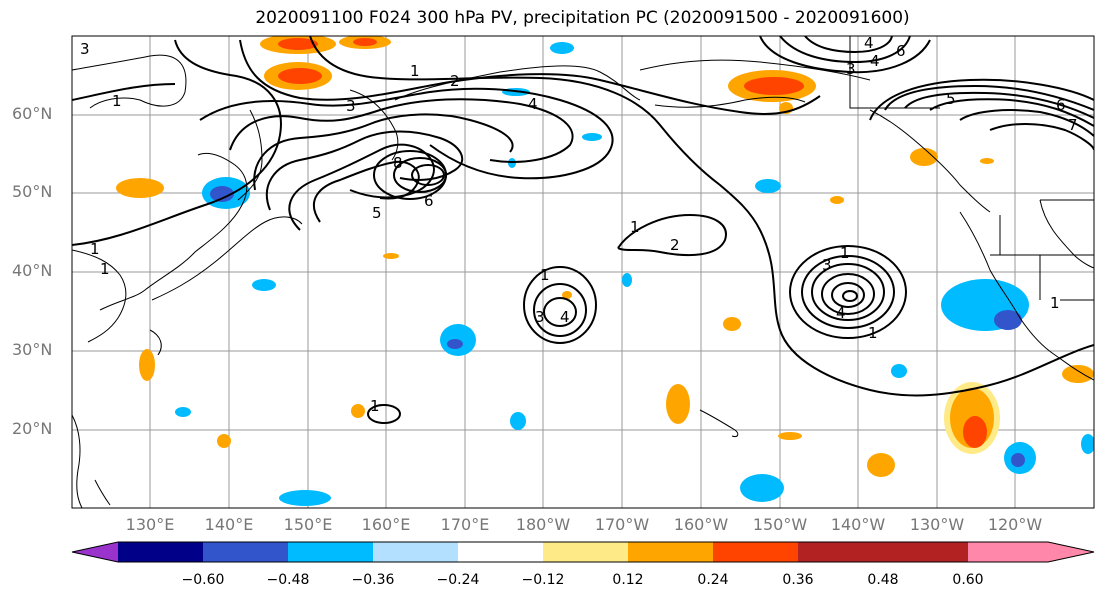  I want to click on lon-label: 170°E, so click(465, 524).